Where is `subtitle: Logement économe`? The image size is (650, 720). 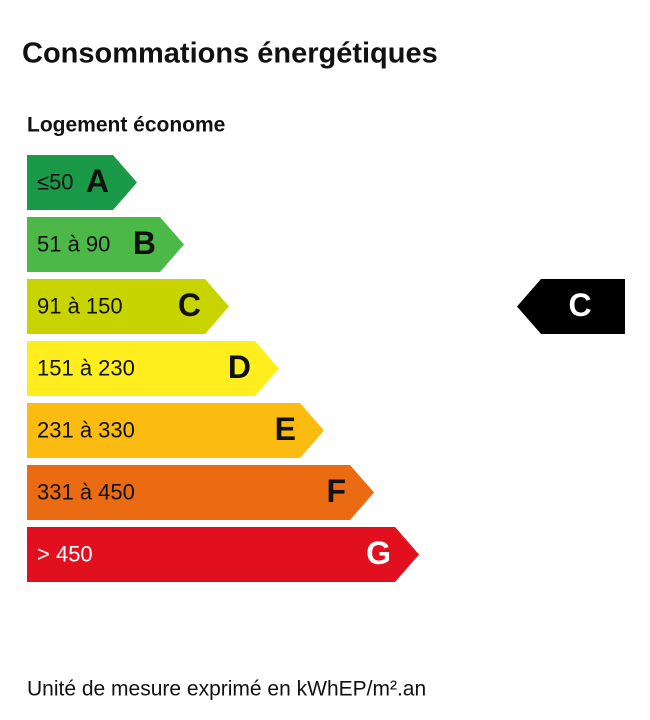 subtitle: Logement économe is located at coordinates (126, 125).